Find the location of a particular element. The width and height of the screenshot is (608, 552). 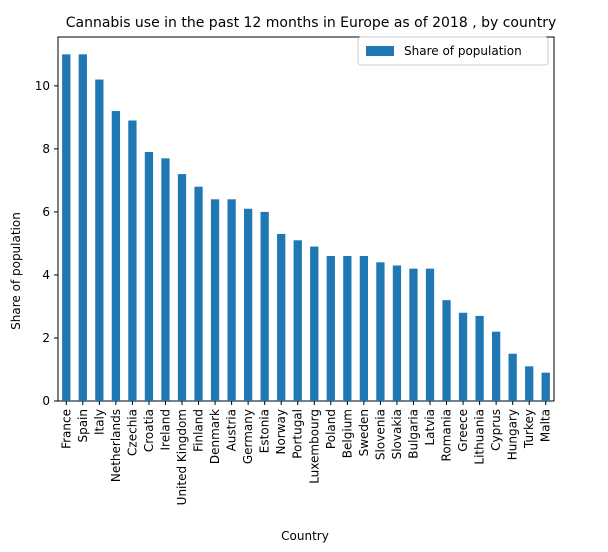

bar-greece is located at coordinates (463, 356).